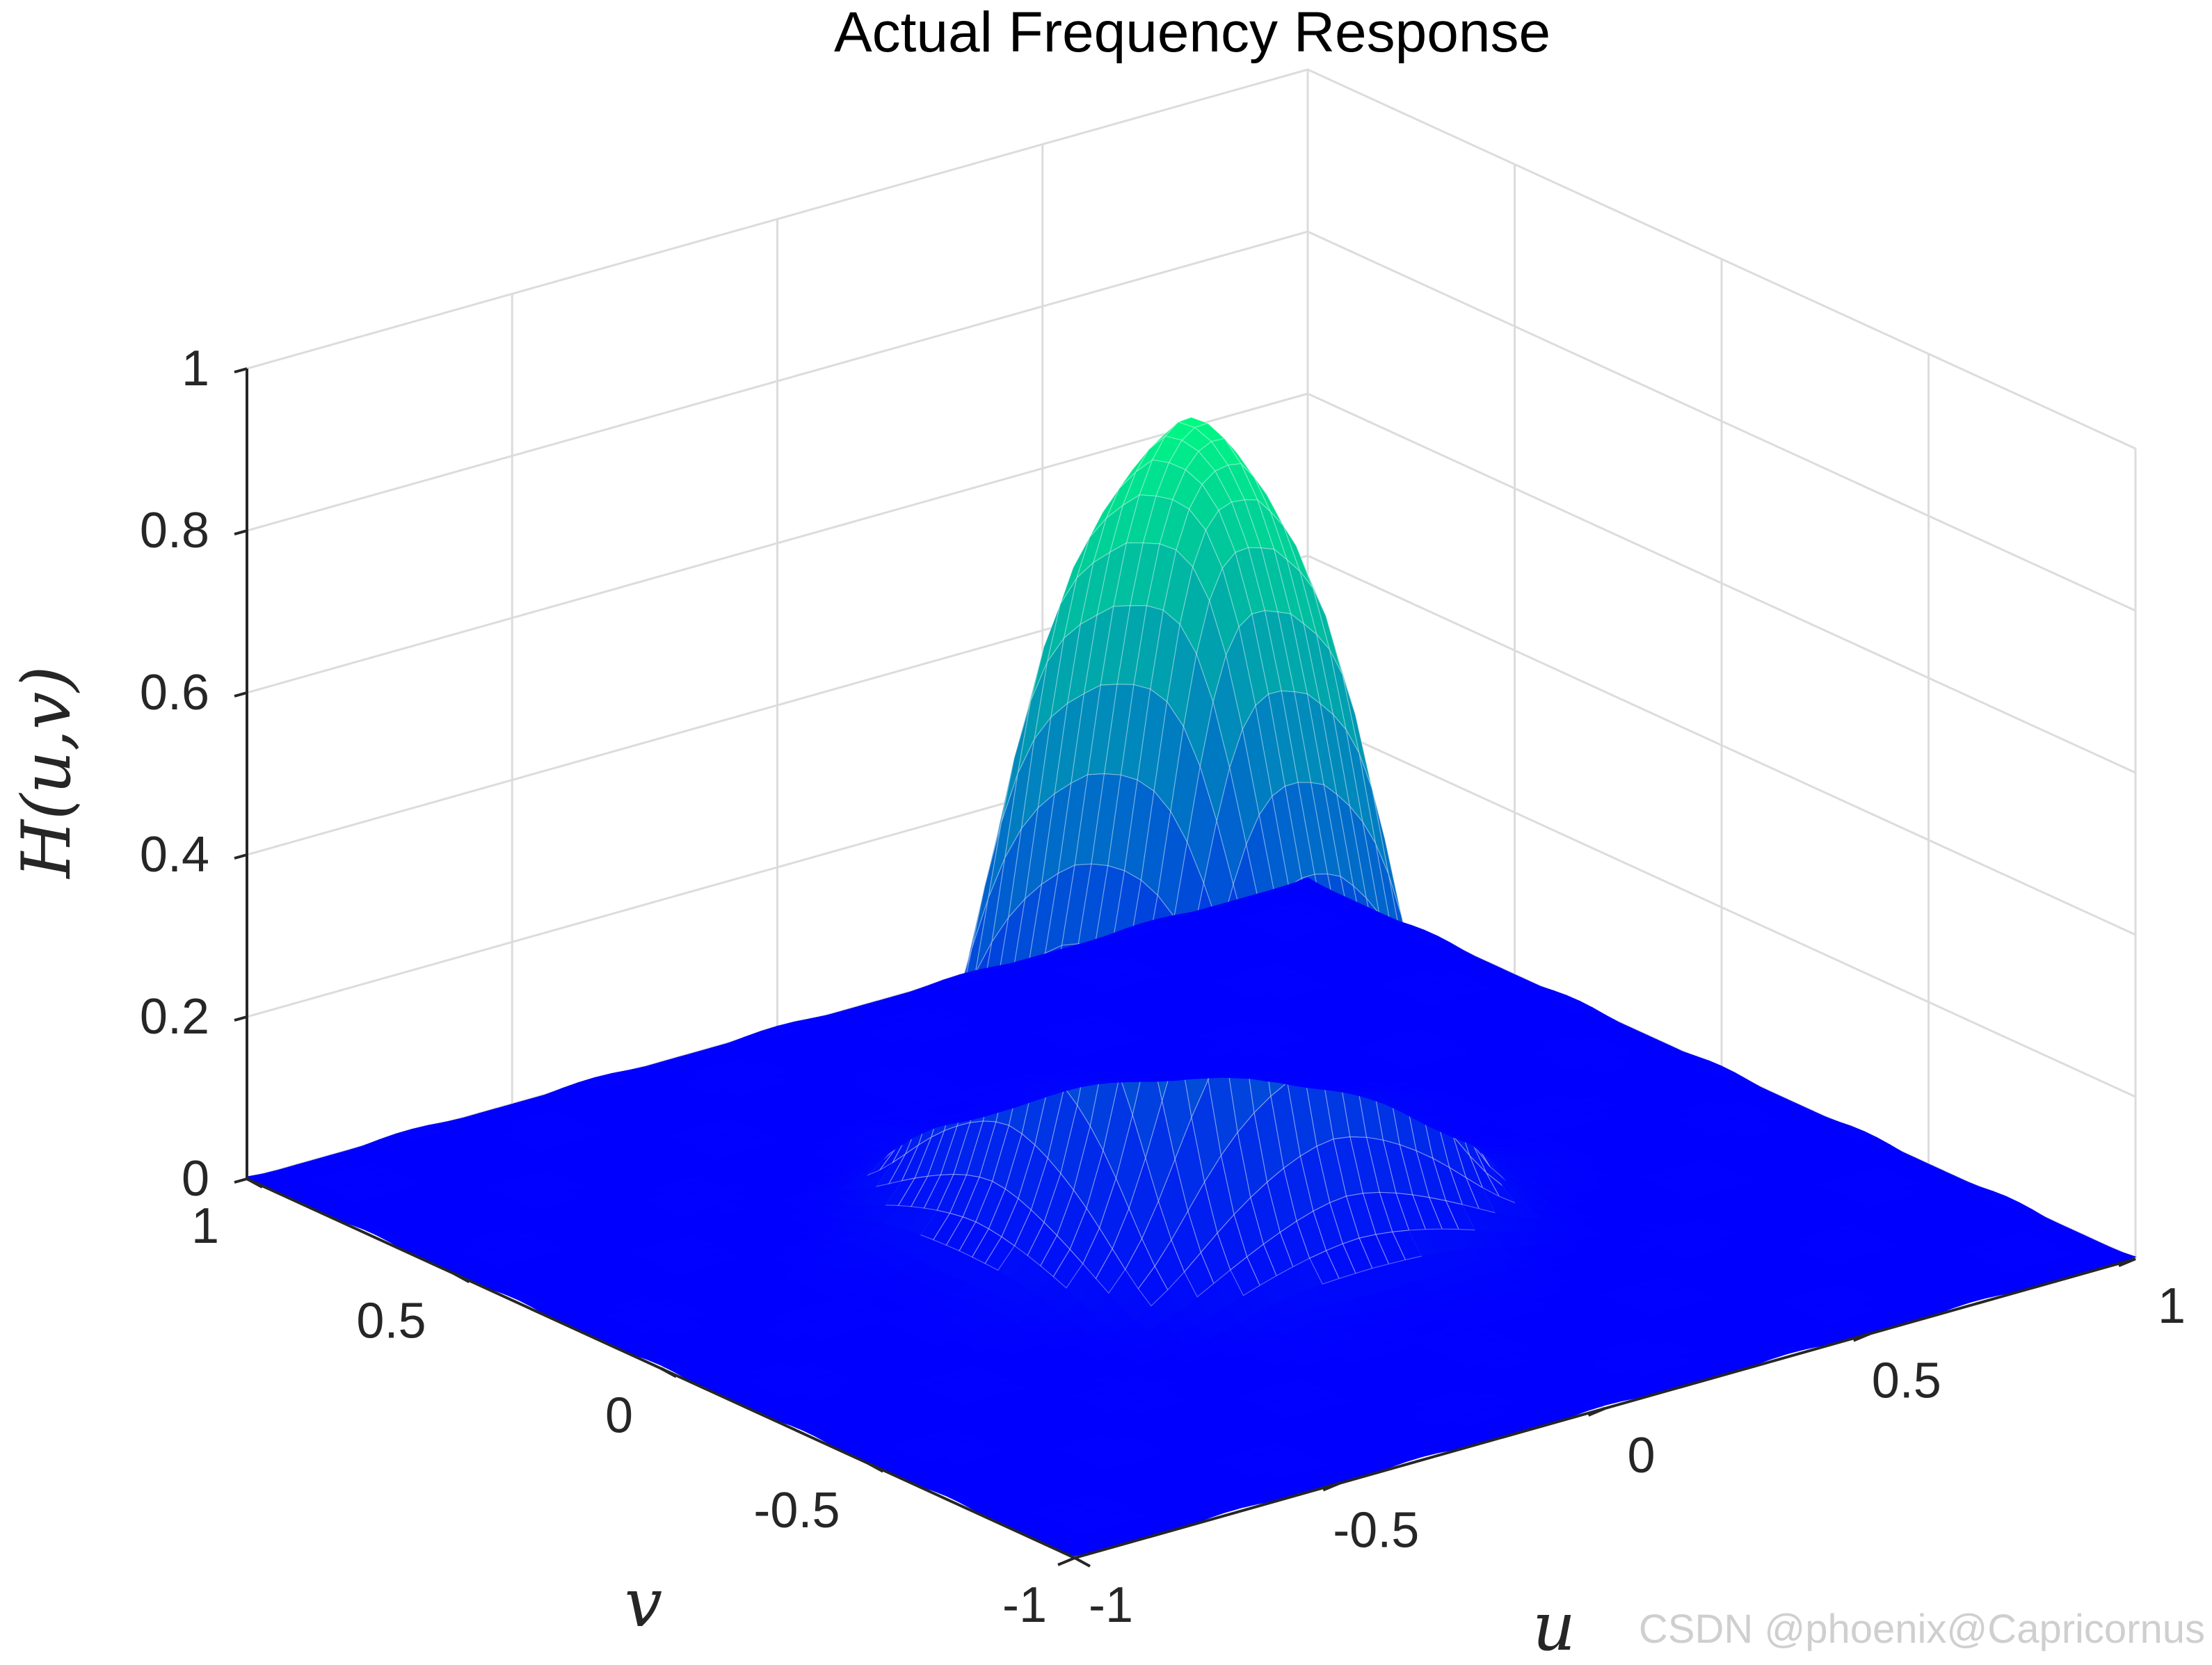  I want to click on z-tick-label: 0.4, so click(174, 855).